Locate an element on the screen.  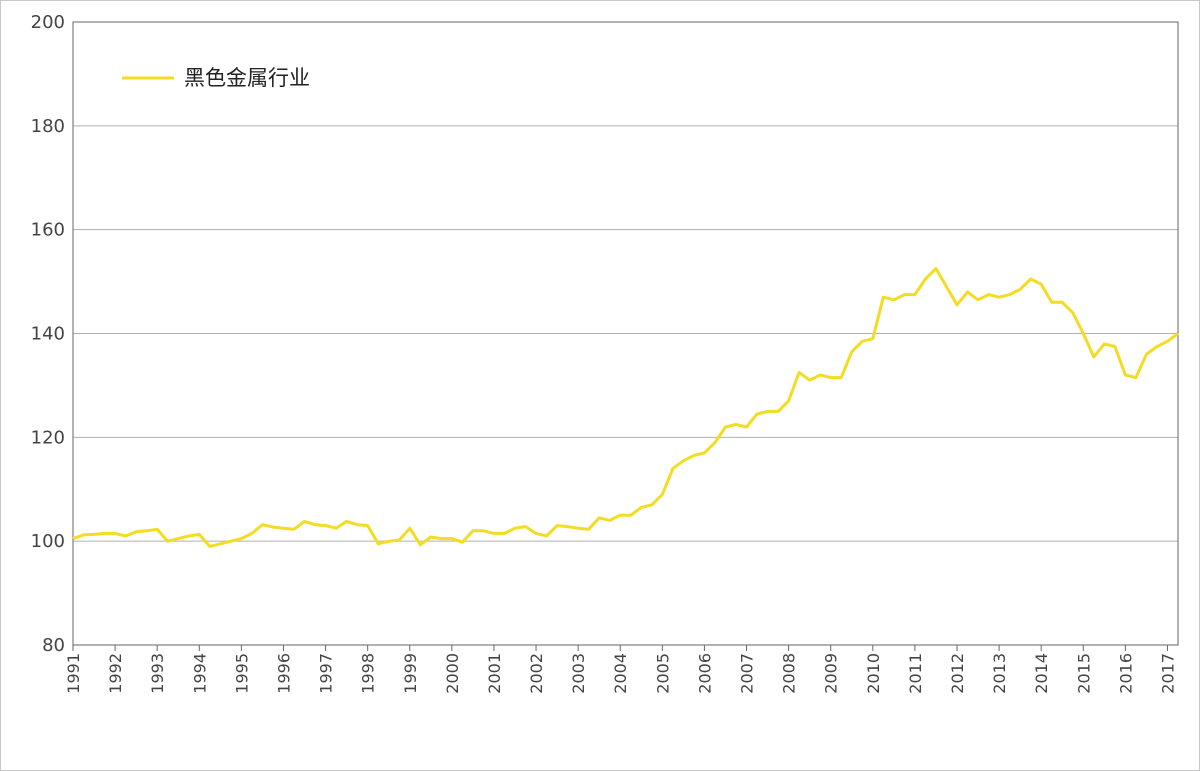
x-tick-label: 2015 is located at coordinates (1083, 673).